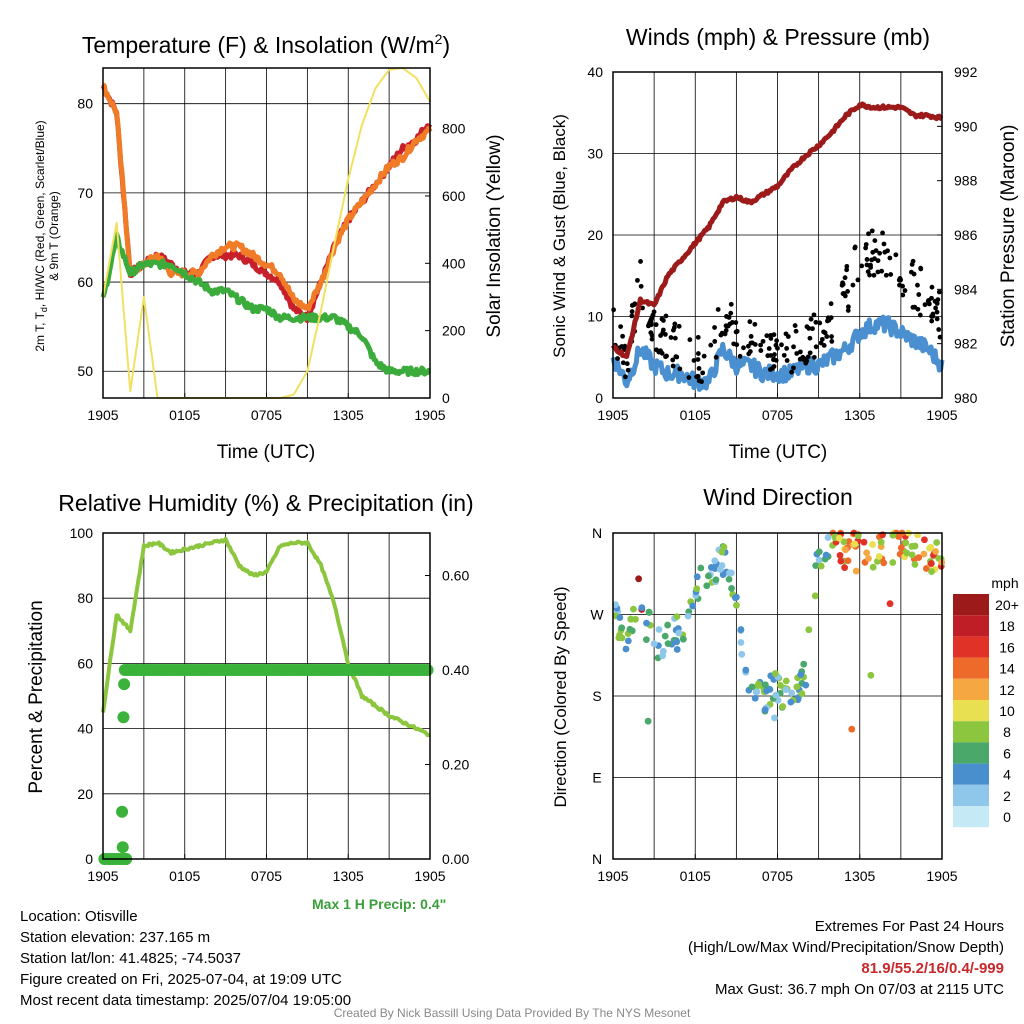 The width and height of the screenshot is (1024, 1024). What do you see at coordinates (560, 696) in the screenshot?
I see `panel4-ylabel: Direction (Colored By Speed)` at bounding box center [560, 696].